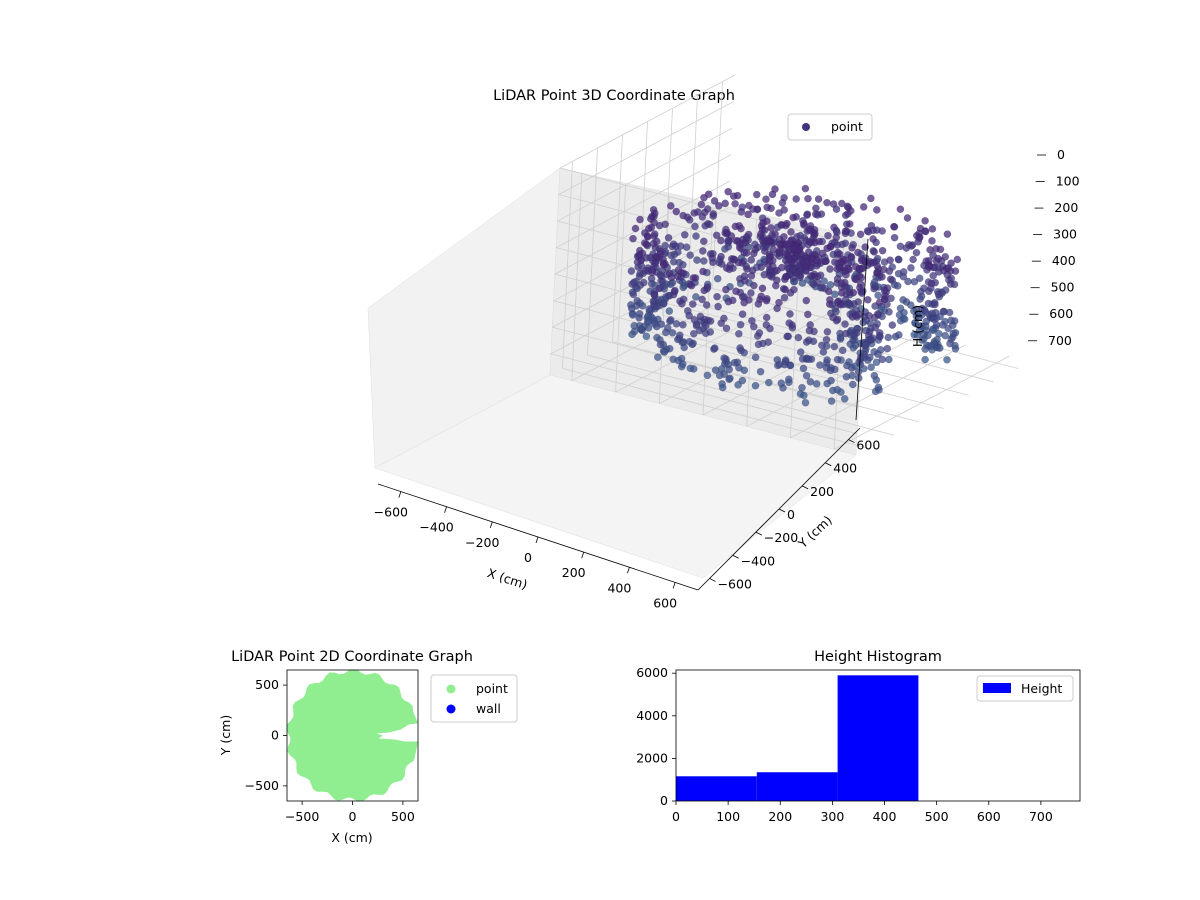 The height and width of the screenshot is (900, 1200). Describe the element at coordinates (664, 800) in the screenshot. I see `y-tick-label-hist: 0` at that location.